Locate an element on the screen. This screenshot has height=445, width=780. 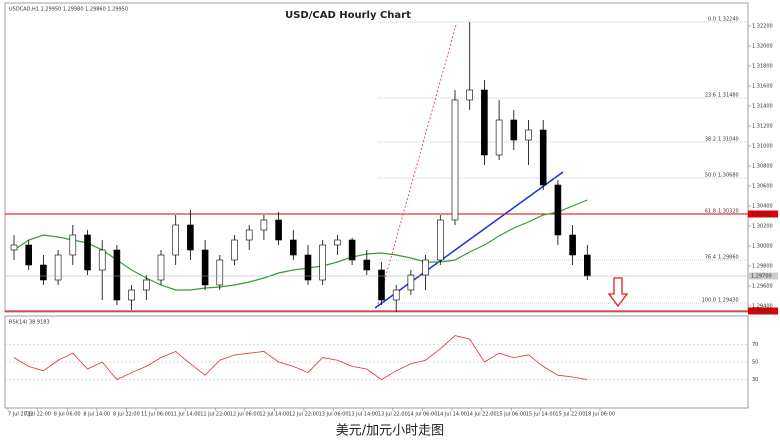
x-tick-label: 8 Jul 22:00 is located at coordinates (126, 415).